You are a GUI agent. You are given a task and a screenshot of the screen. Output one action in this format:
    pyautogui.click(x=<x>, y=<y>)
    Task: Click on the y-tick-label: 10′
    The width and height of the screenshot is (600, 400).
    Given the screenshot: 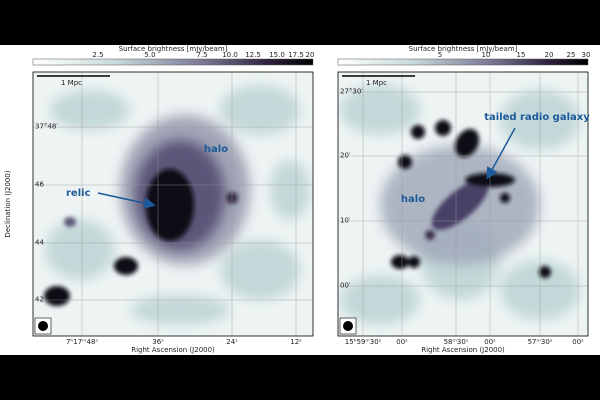 What is the action you would take?
    pyautogui.click(x=345, y=221)
    